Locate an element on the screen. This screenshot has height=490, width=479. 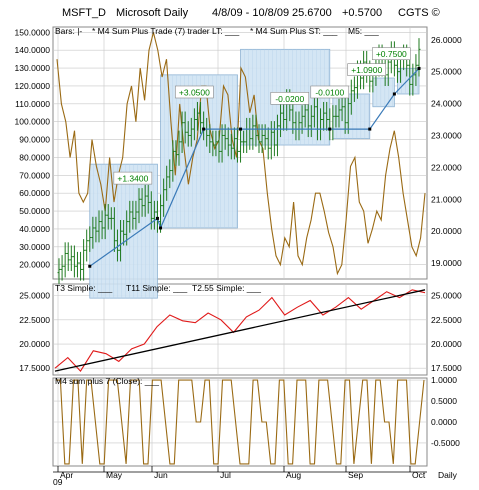
p3-right-tick: 0.0000 is located at coordinates (444, 422).